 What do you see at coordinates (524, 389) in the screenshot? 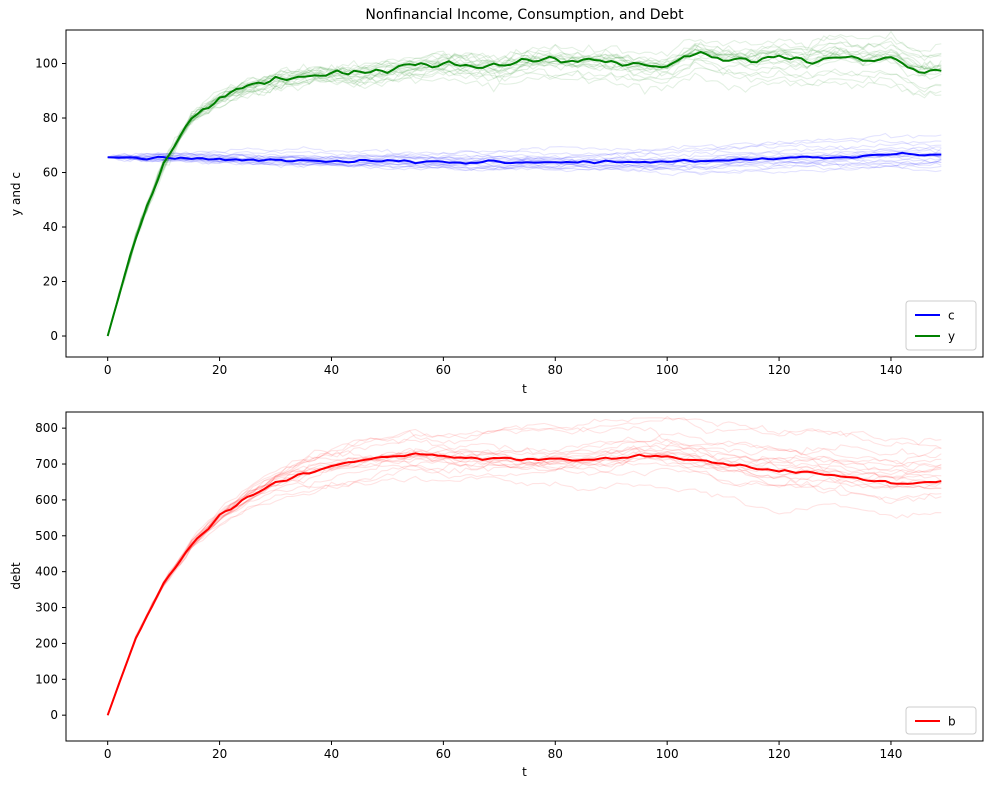
I see `chart1-xlabel: t` at bounding box center [524, 389].